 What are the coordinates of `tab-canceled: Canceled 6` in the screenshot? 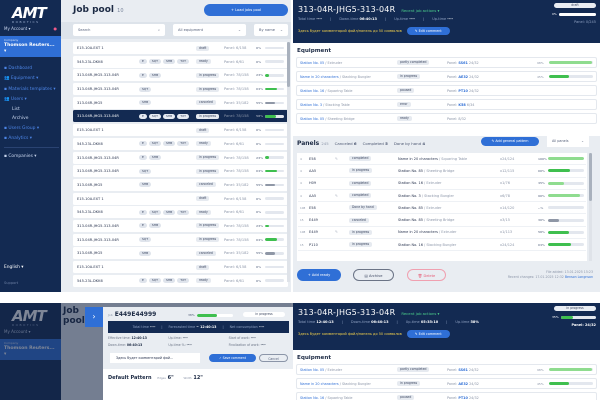 It's located at (345, 143).